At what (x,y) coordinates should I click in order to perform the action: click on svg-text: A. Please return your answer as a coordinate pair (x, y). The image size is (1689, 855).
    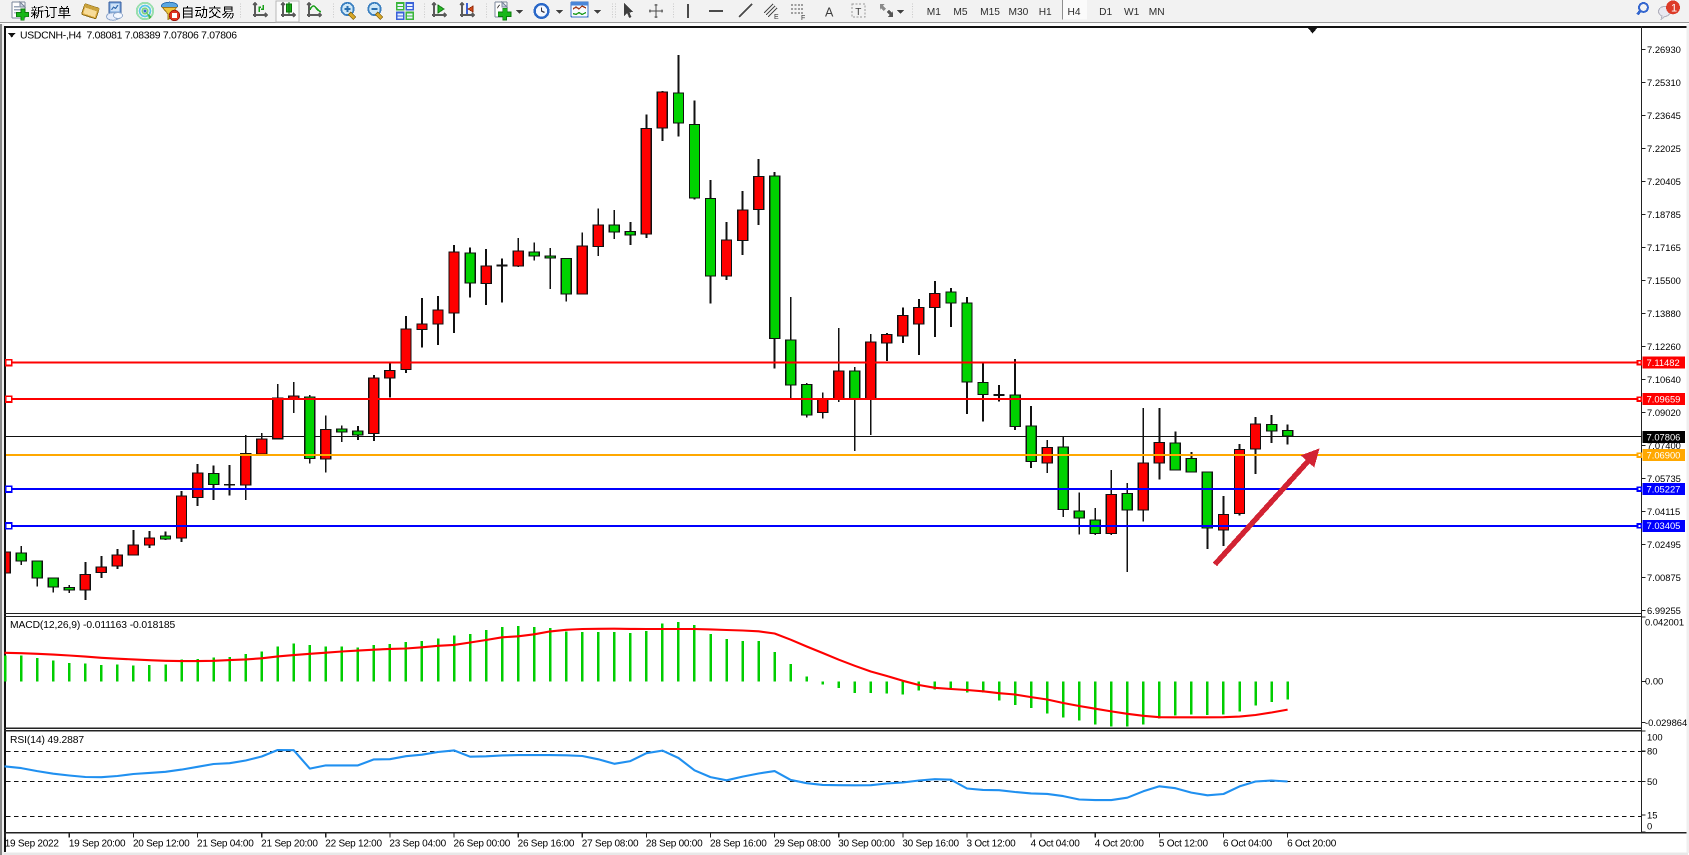
    Looking at the image, I should click on (829, 13).